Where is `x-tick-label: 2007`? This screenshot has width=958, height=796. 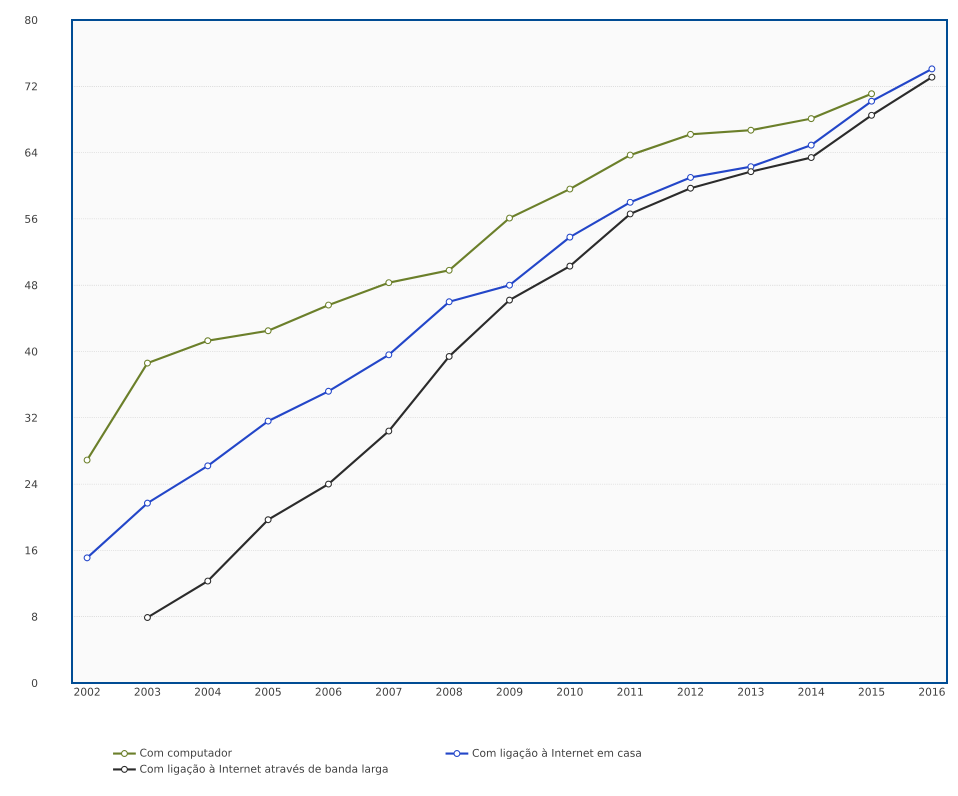 x-tick-label: 2007 is located at coordinates (389, 692).